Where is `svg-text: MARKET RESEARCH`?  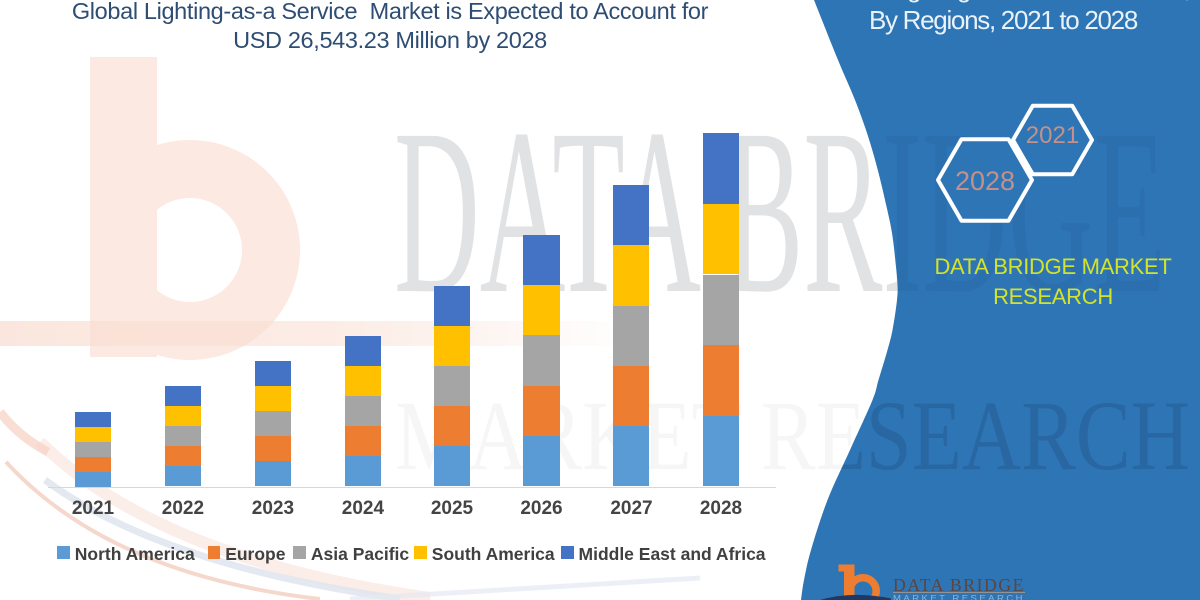 svg-text: MARKET RESEARCH is located at coordinates (959, 596).